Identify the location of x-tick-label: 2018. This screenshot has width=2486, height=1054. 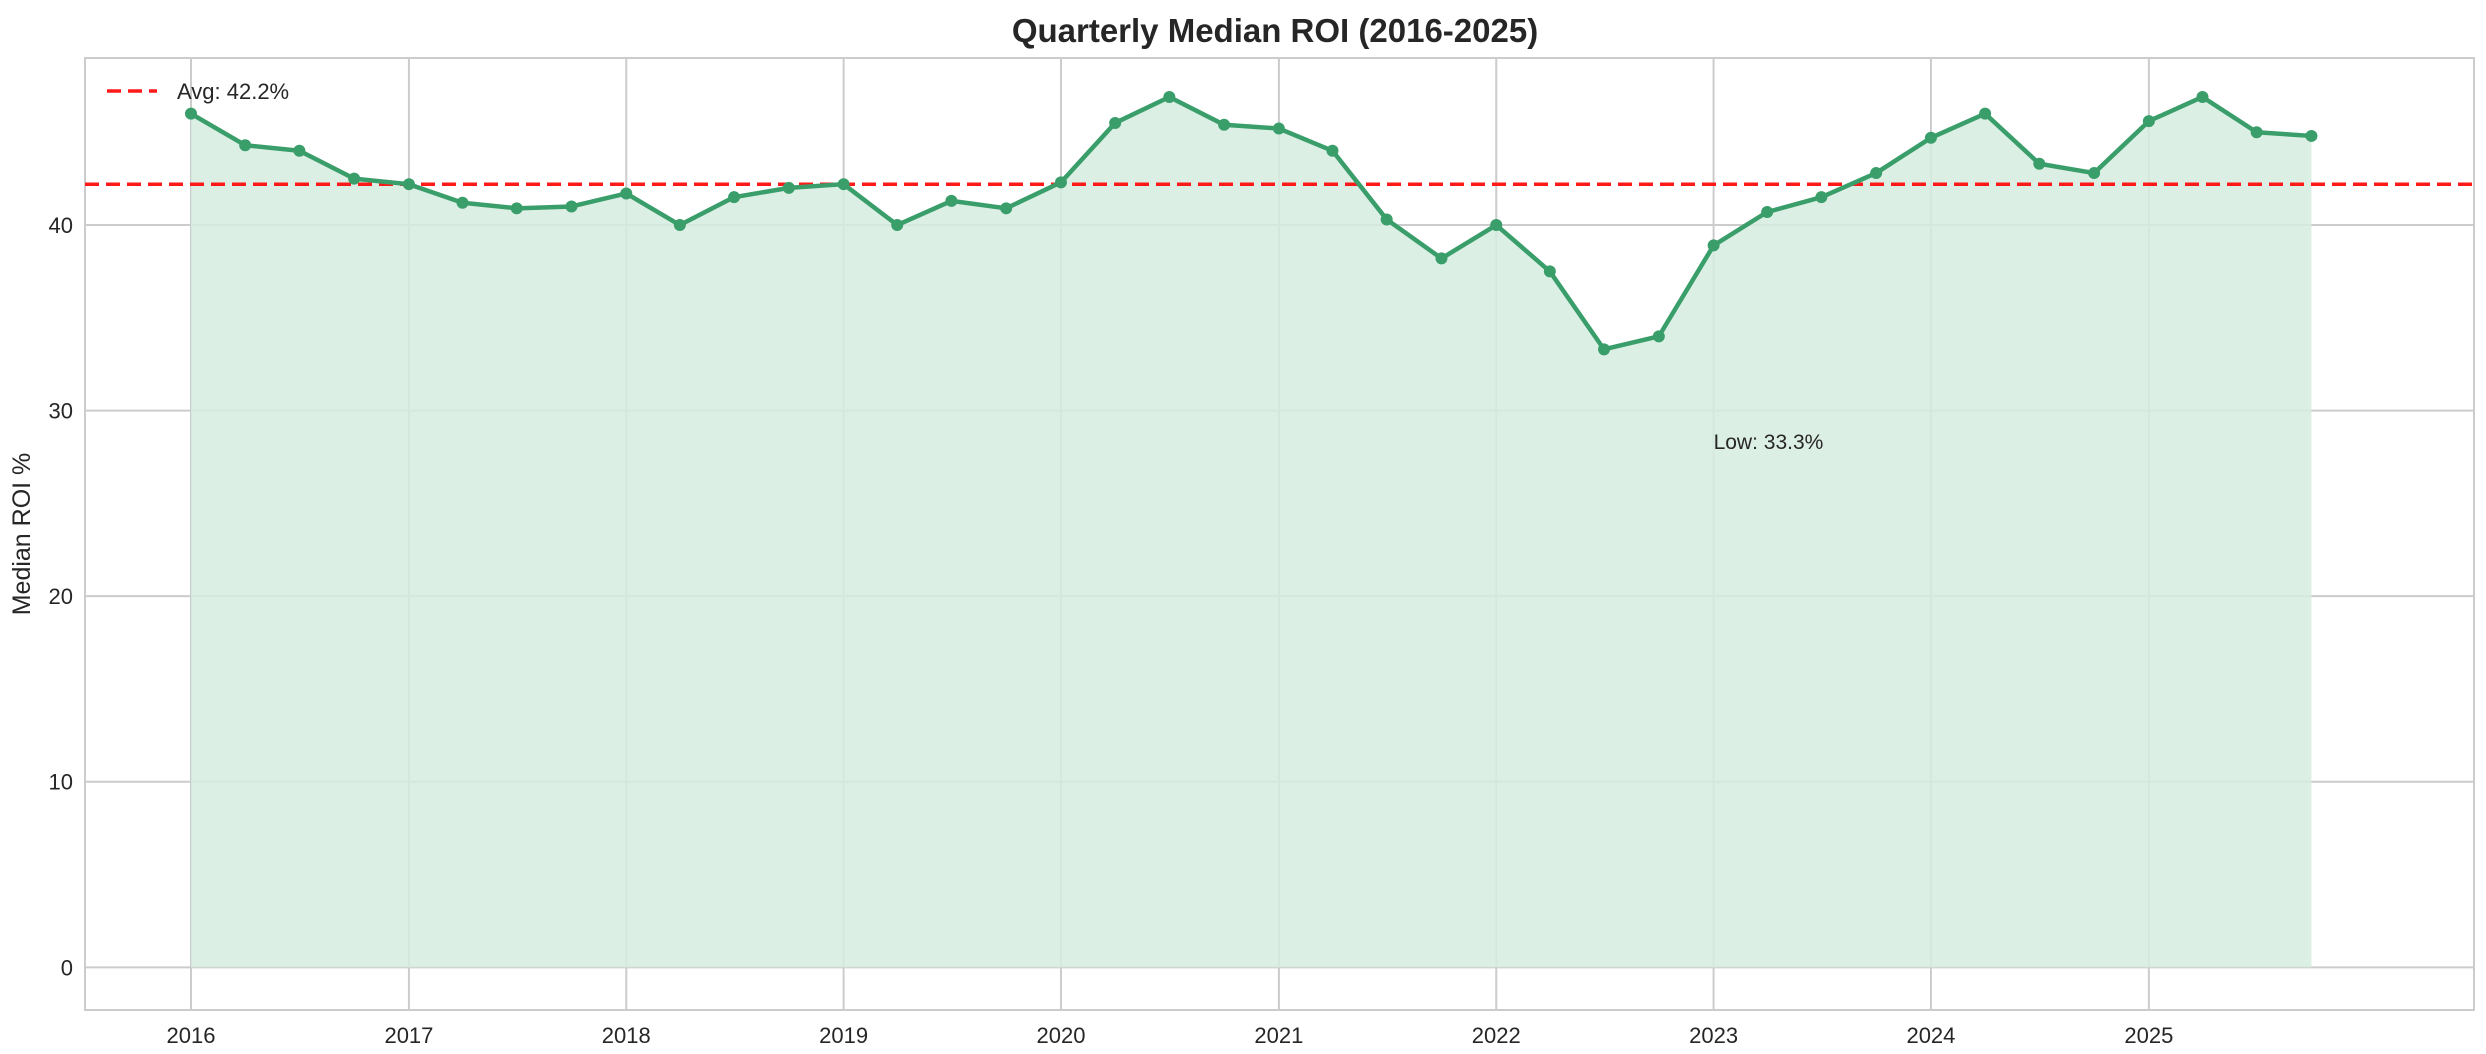
(626, 1035).